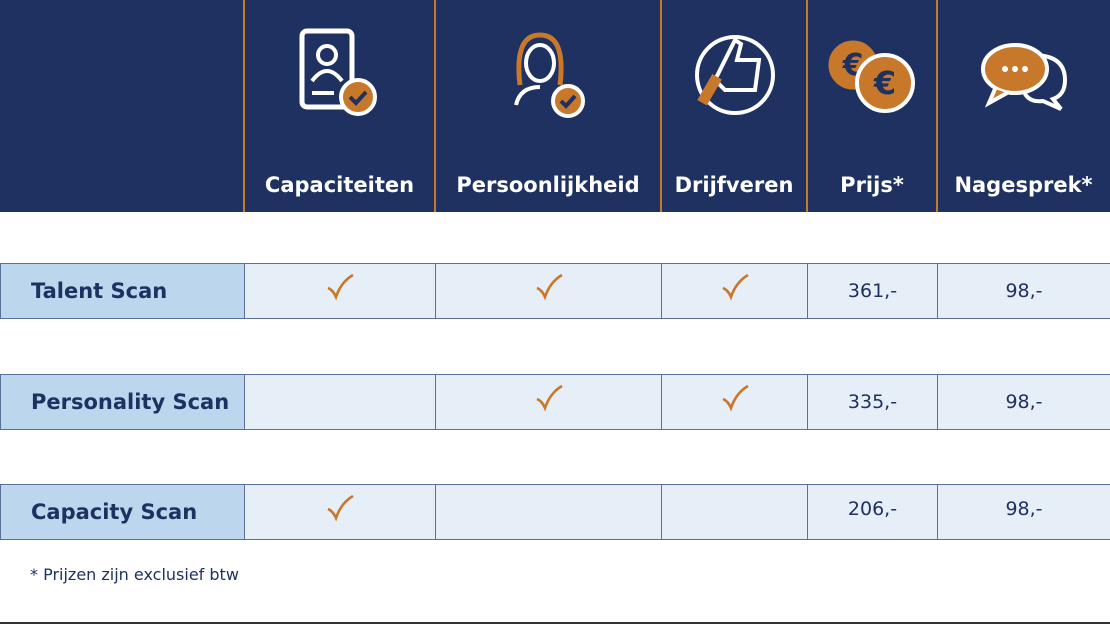  Describe the element at coordinates (122, 291) in the screenshot. I see `row-label: Talent Scan` at that location.